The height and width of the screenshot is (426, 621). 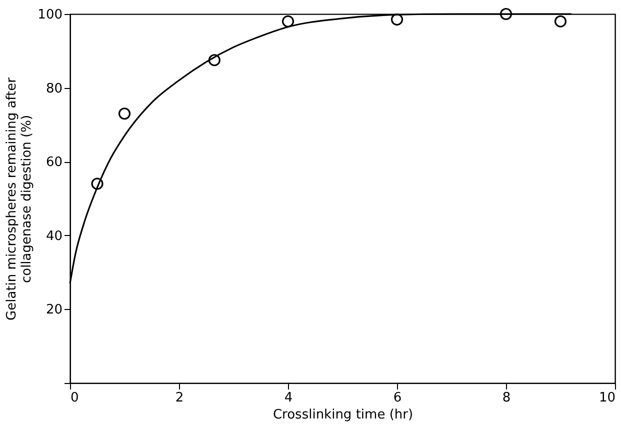 What do you see at coordinates (54, 88) in the screenshot?
I see `y-tick-label: 80` at bounding box center [54, 88].